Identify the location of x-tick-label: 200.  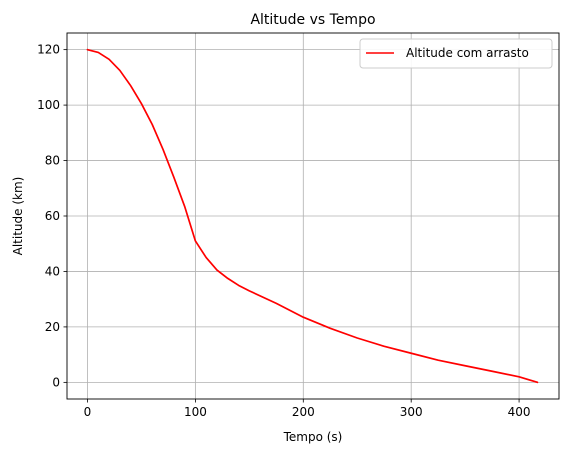
(303, 412).